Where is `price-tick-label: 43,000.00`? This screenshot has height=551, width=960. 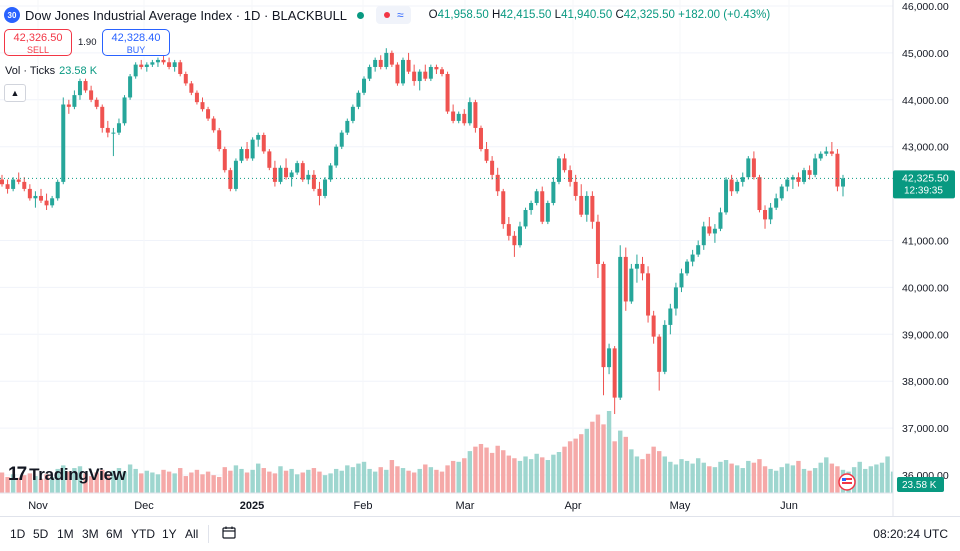
price-tick-label: 43,000.00 is located at coordinates (925, 148).